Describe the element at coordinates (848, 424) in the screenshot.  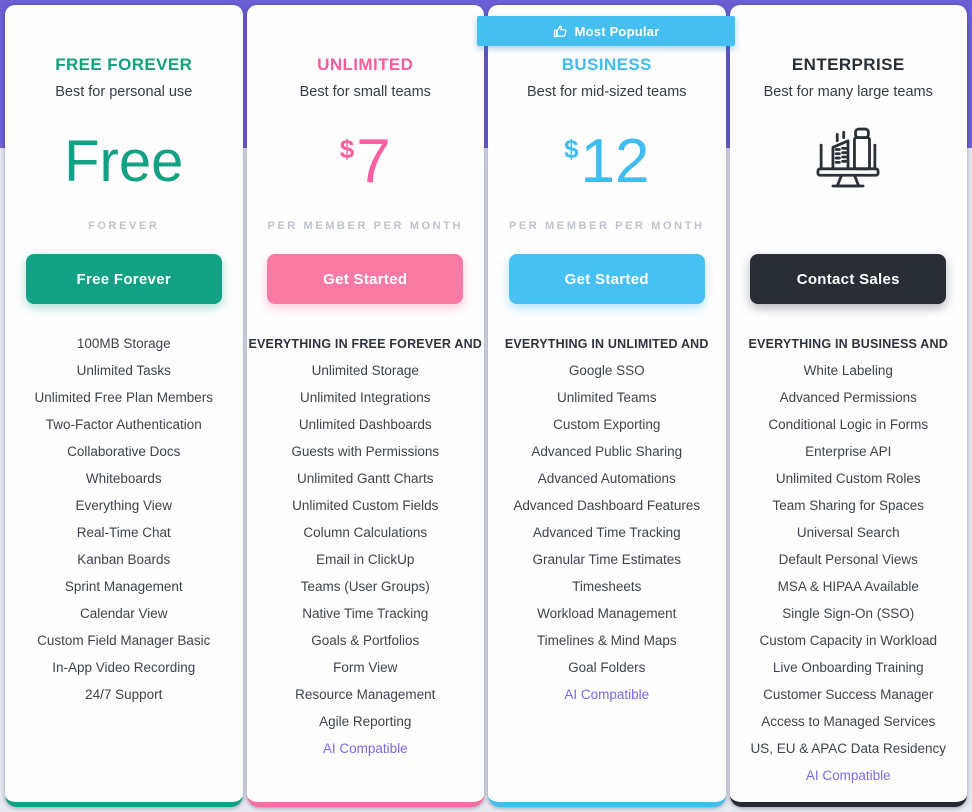
I see `feature-item: Conditional Logic in Forms` at that location.